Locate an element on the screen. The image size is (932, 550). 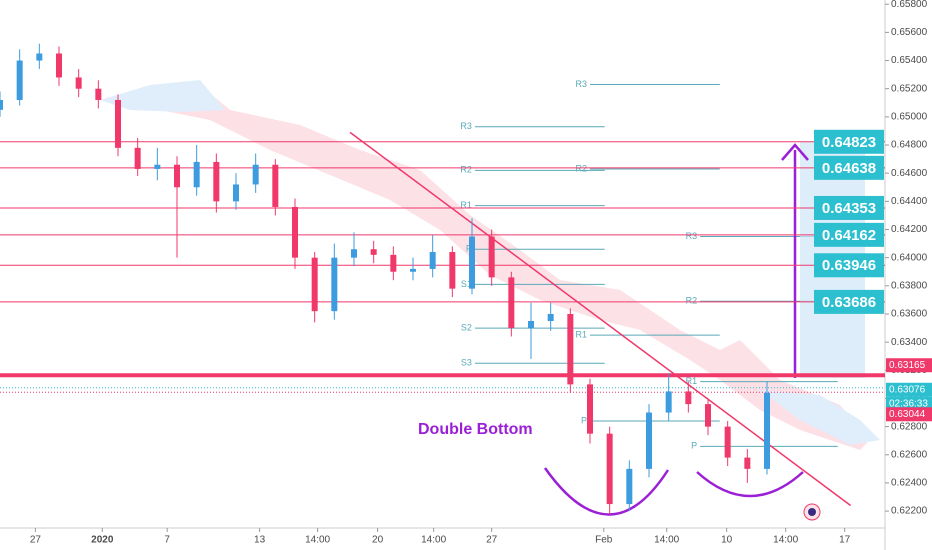
support-badge-label: 0.63044 is located at coordinates (907, 414).